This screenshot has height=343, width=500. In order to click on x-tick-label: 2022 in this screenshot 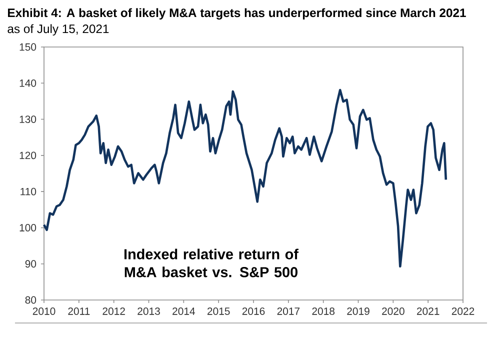, I will do `click(463, 311)`.